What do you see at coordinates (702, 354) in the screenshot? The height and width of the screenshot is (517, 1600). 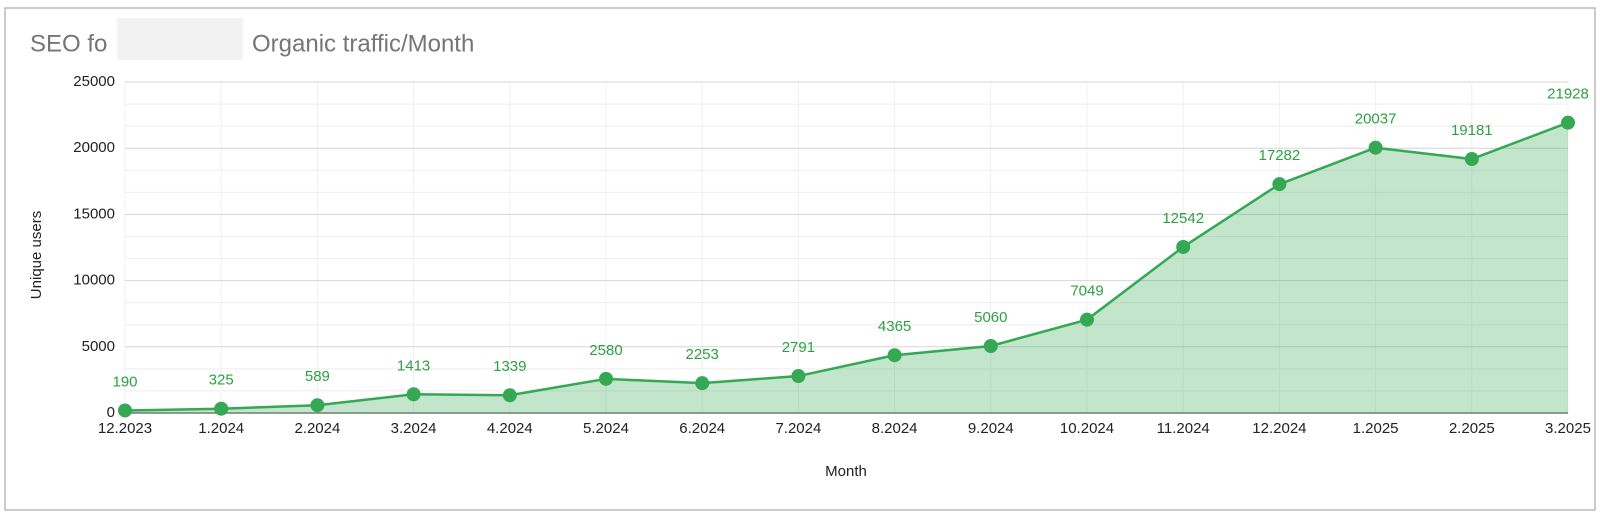 I see `value-label: 2253` at bounding box center [702, 354].